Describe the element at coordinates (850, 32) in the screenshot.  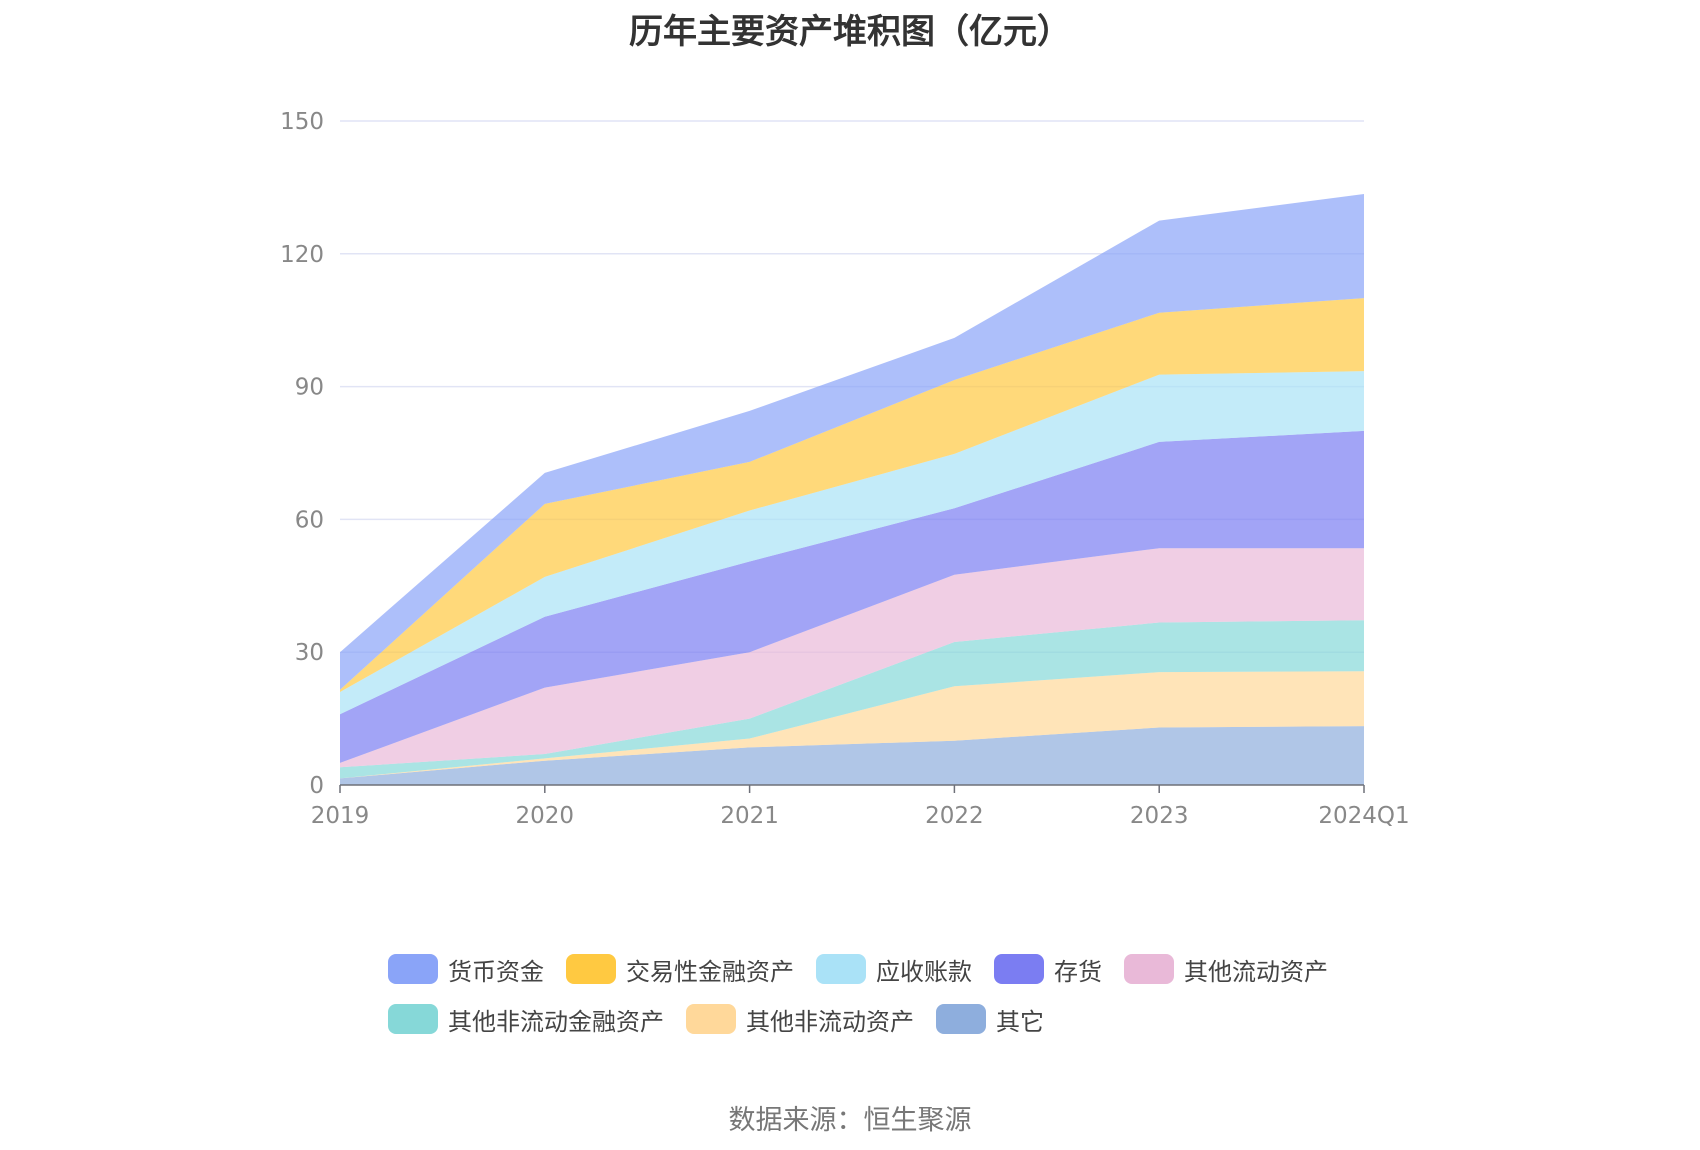
I see `chart-title: 历年主要资产堆积图（亿元）` at that location.